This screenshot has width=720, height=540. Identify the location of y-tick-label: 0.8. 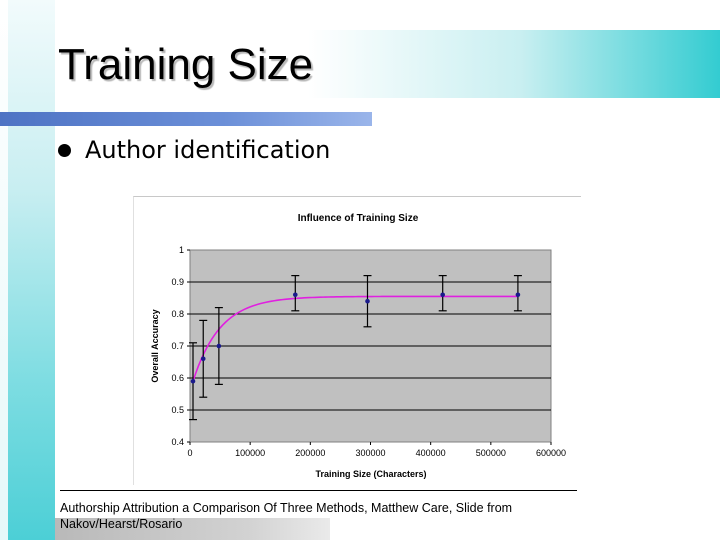
(177, 314).